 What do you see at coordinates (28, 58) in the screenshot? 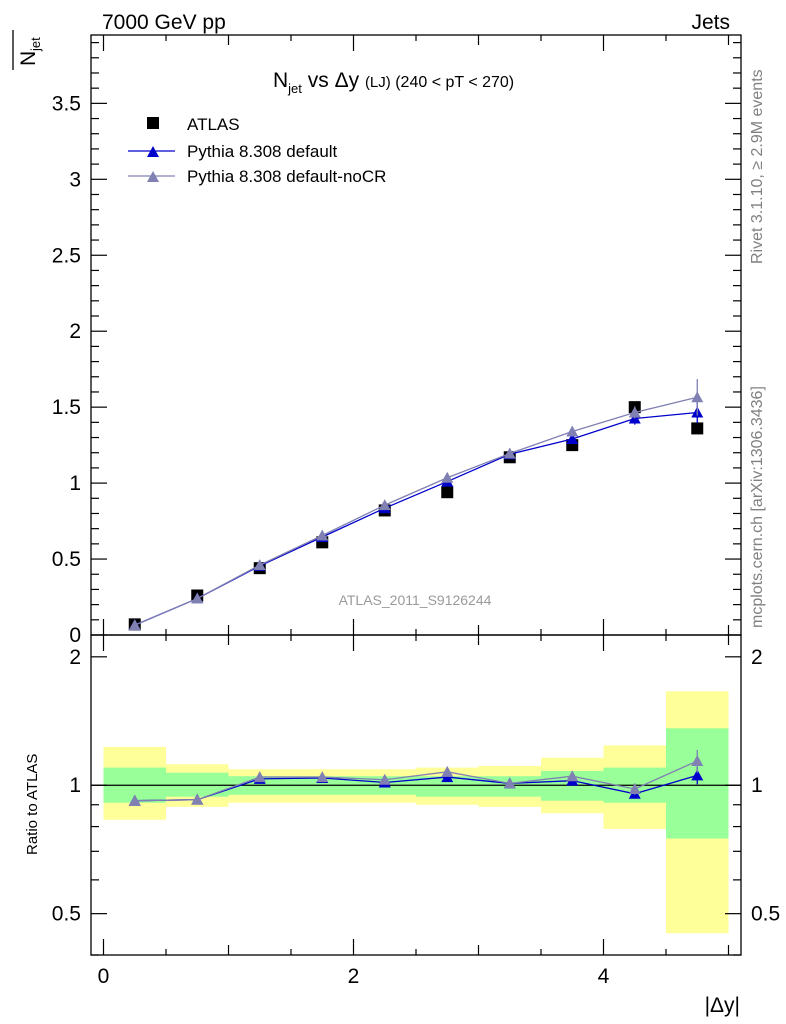
I see `y-axis-title-main: N` at bounding box center [28, 58].